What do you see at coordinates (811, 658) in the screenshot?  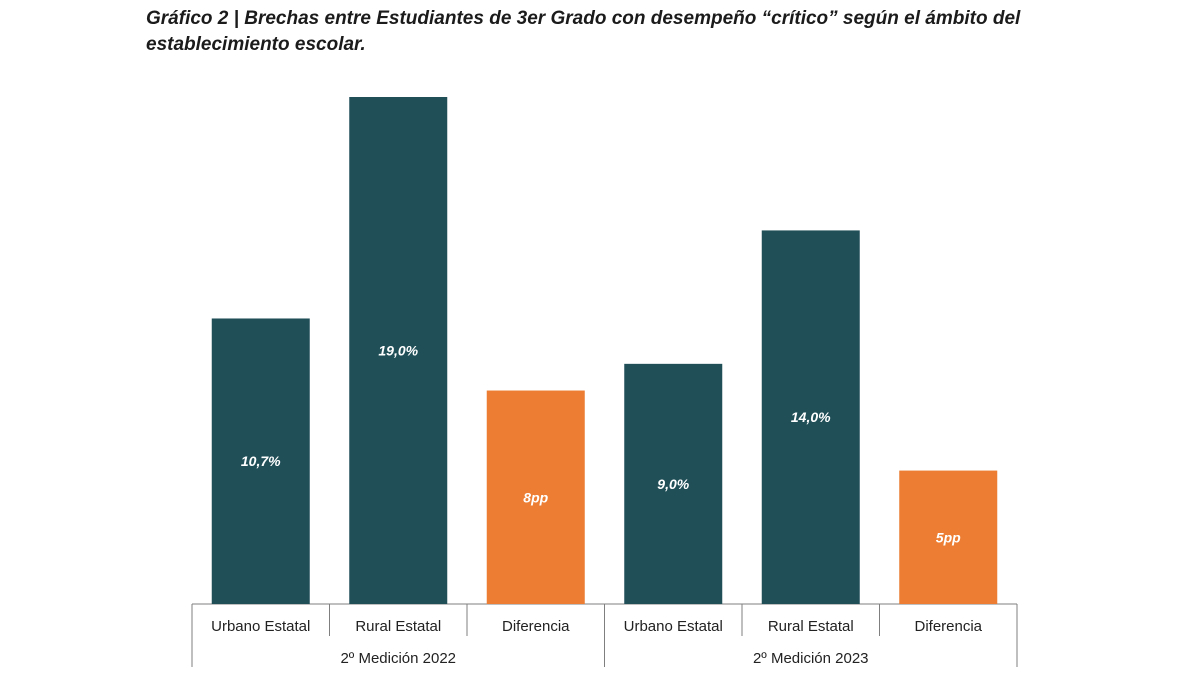 I see `group-label: 2º Medición 2023` at bounding box center [811, 658].